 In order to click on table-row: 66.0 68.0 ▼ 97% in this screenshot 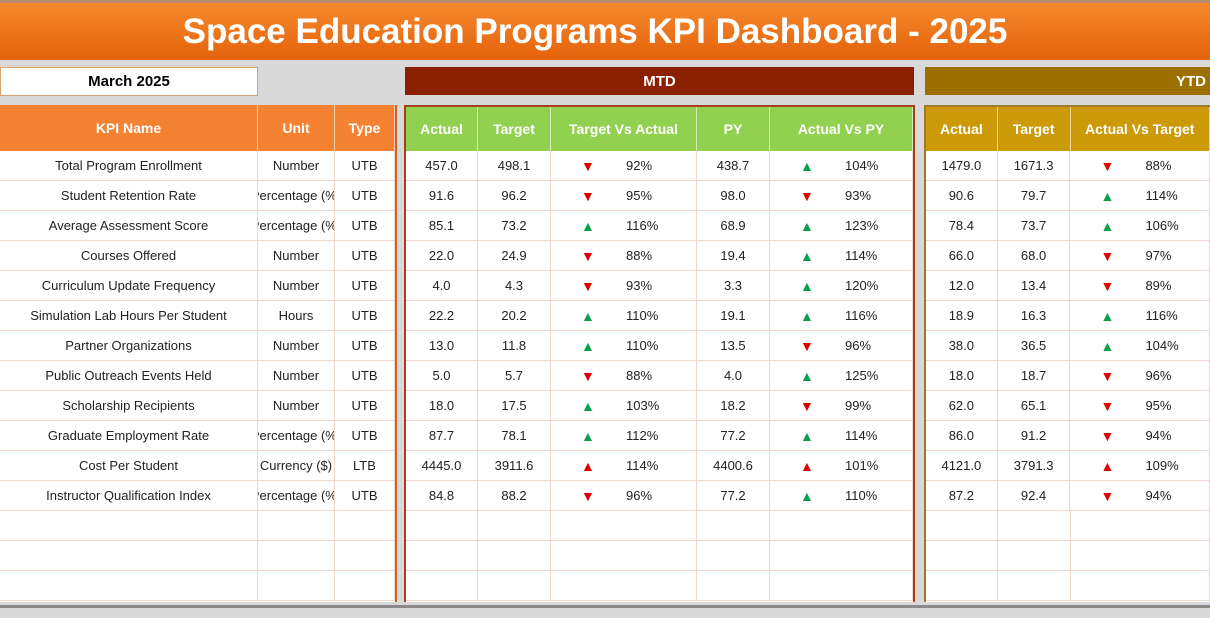, I will do `click(1068, 256)`.